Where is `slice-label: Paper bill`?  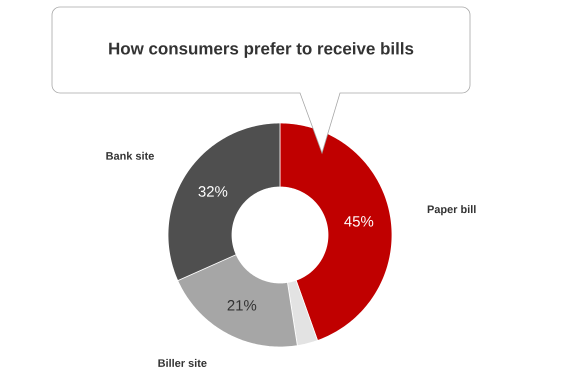
slice-label: Paper bill is located at coordinates (452, 210).